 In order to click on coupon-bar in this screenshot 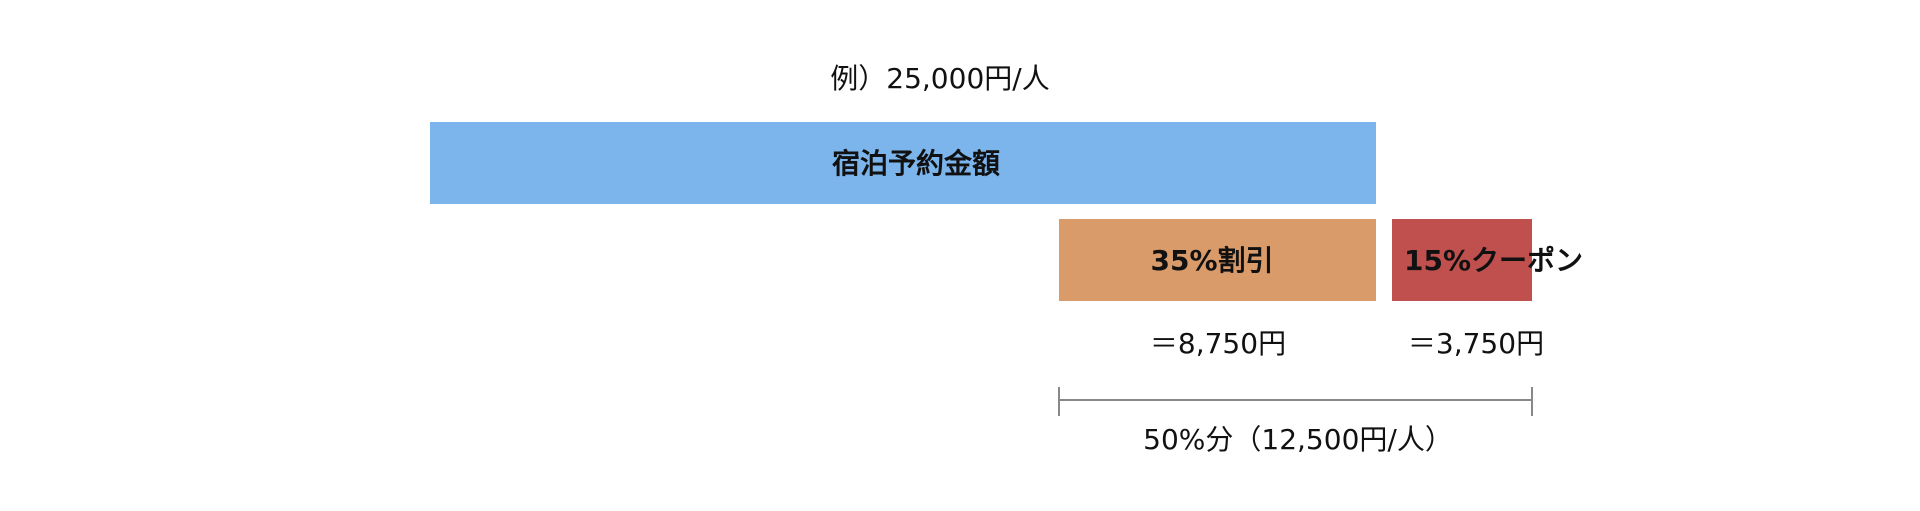, I will do `click(1462, 260)`.